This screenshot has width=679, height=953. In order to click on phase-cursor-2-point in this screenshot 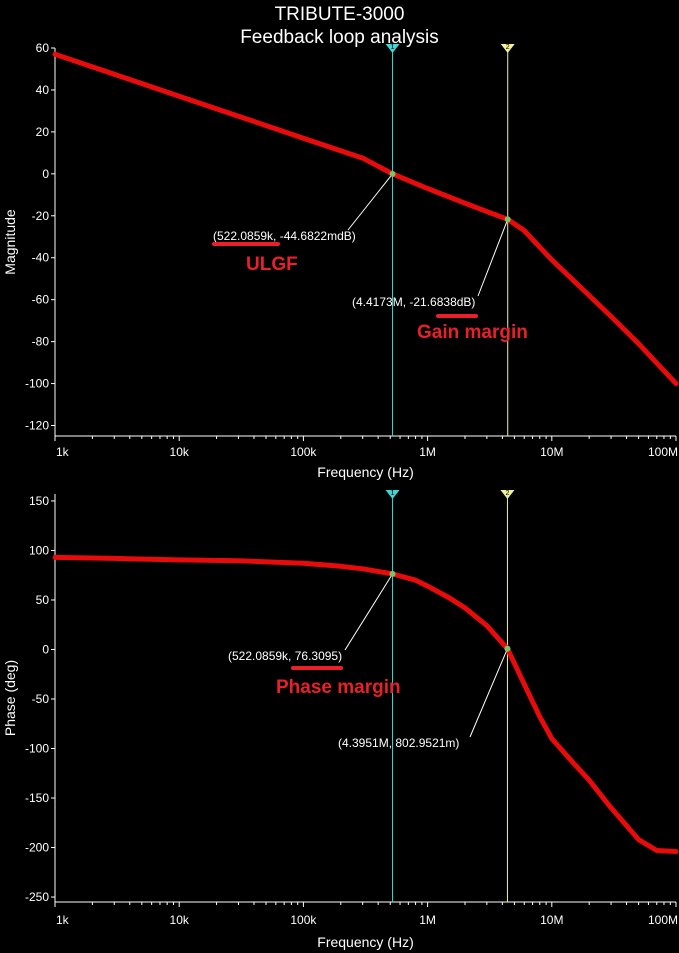, I will do `click(507, 648)`.